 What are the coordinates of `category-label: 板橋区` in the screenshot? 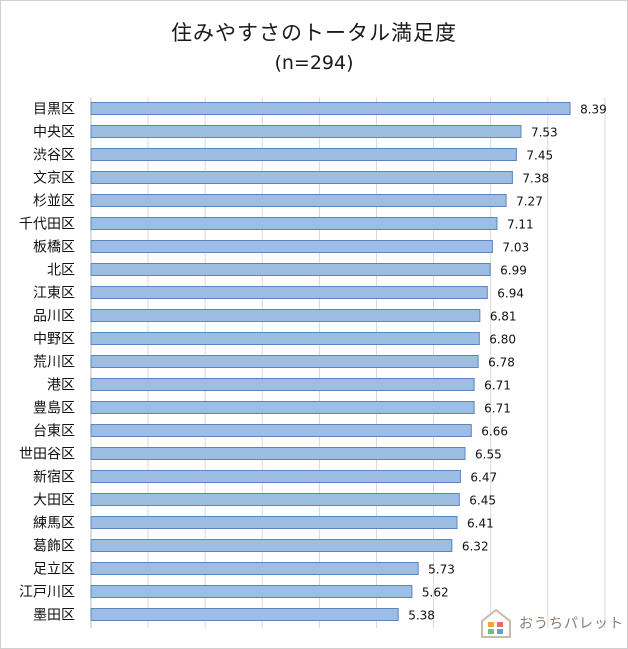 It's located at (54, 248).